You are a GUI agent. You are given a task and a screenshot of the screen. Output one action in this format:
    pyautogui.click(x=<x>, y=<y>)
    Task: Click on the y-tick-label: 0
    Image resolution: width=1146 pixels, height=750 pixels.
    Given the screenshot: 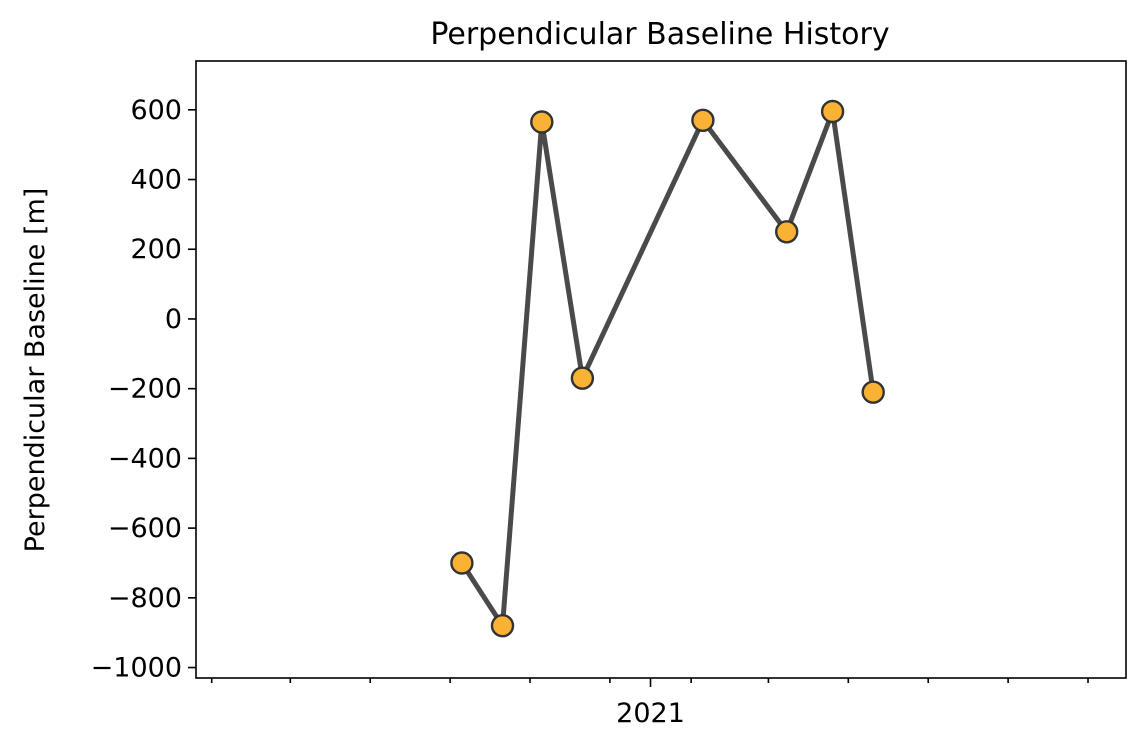 What is the action you would take?
    pyautogui.click(x=173, y=319)
    